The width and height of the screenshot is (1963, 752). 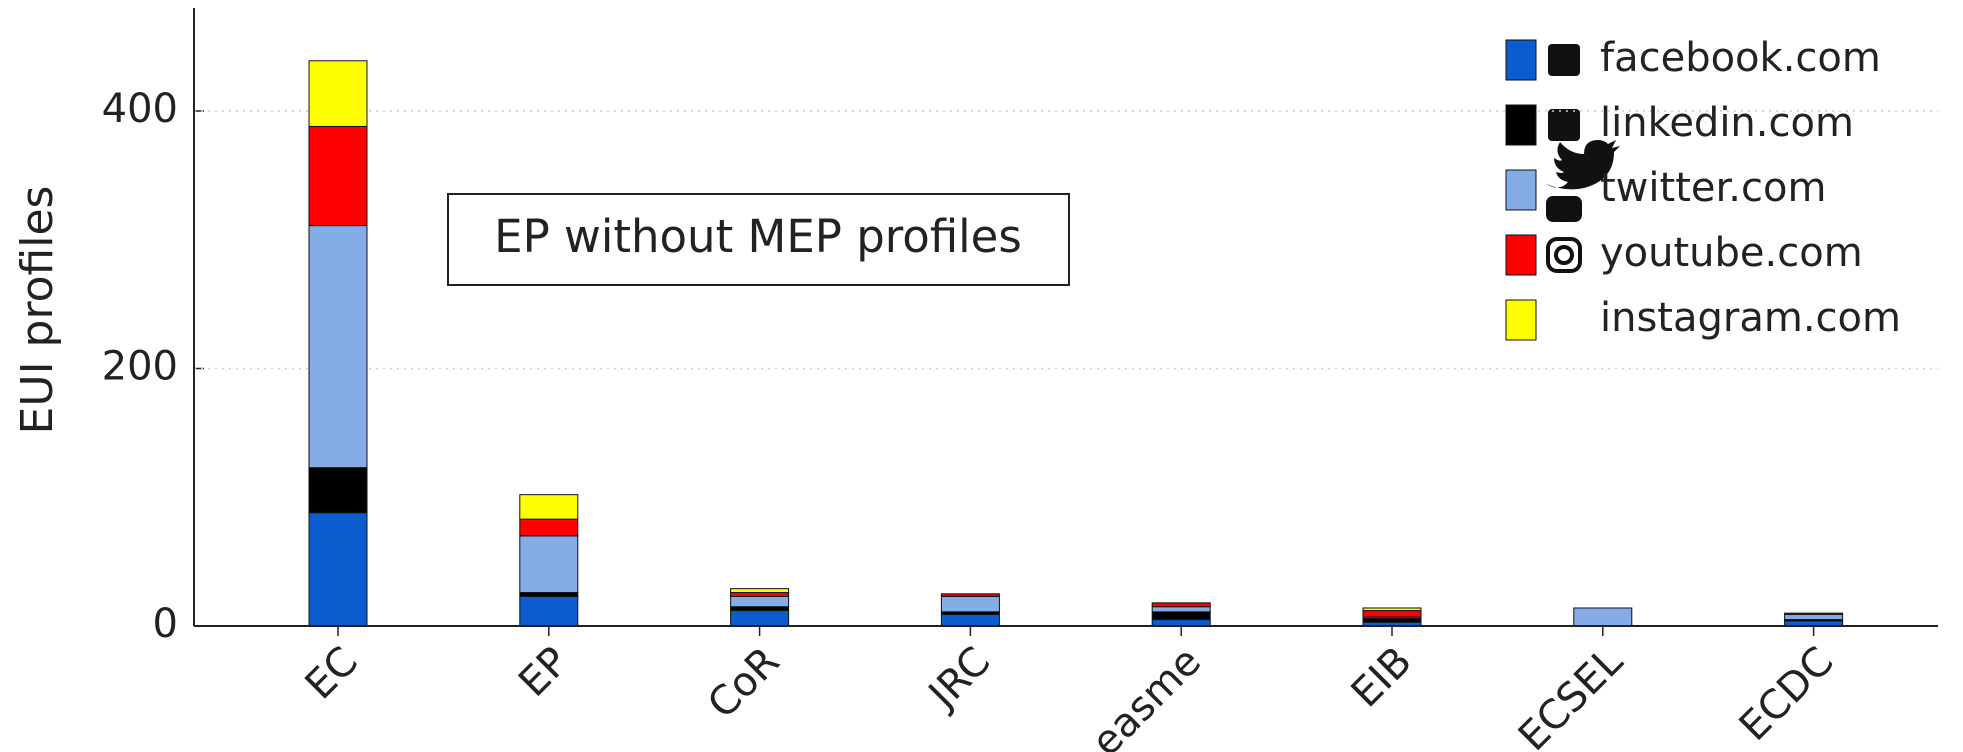 I want to click on annotation-box, so click(x=758, y=239).